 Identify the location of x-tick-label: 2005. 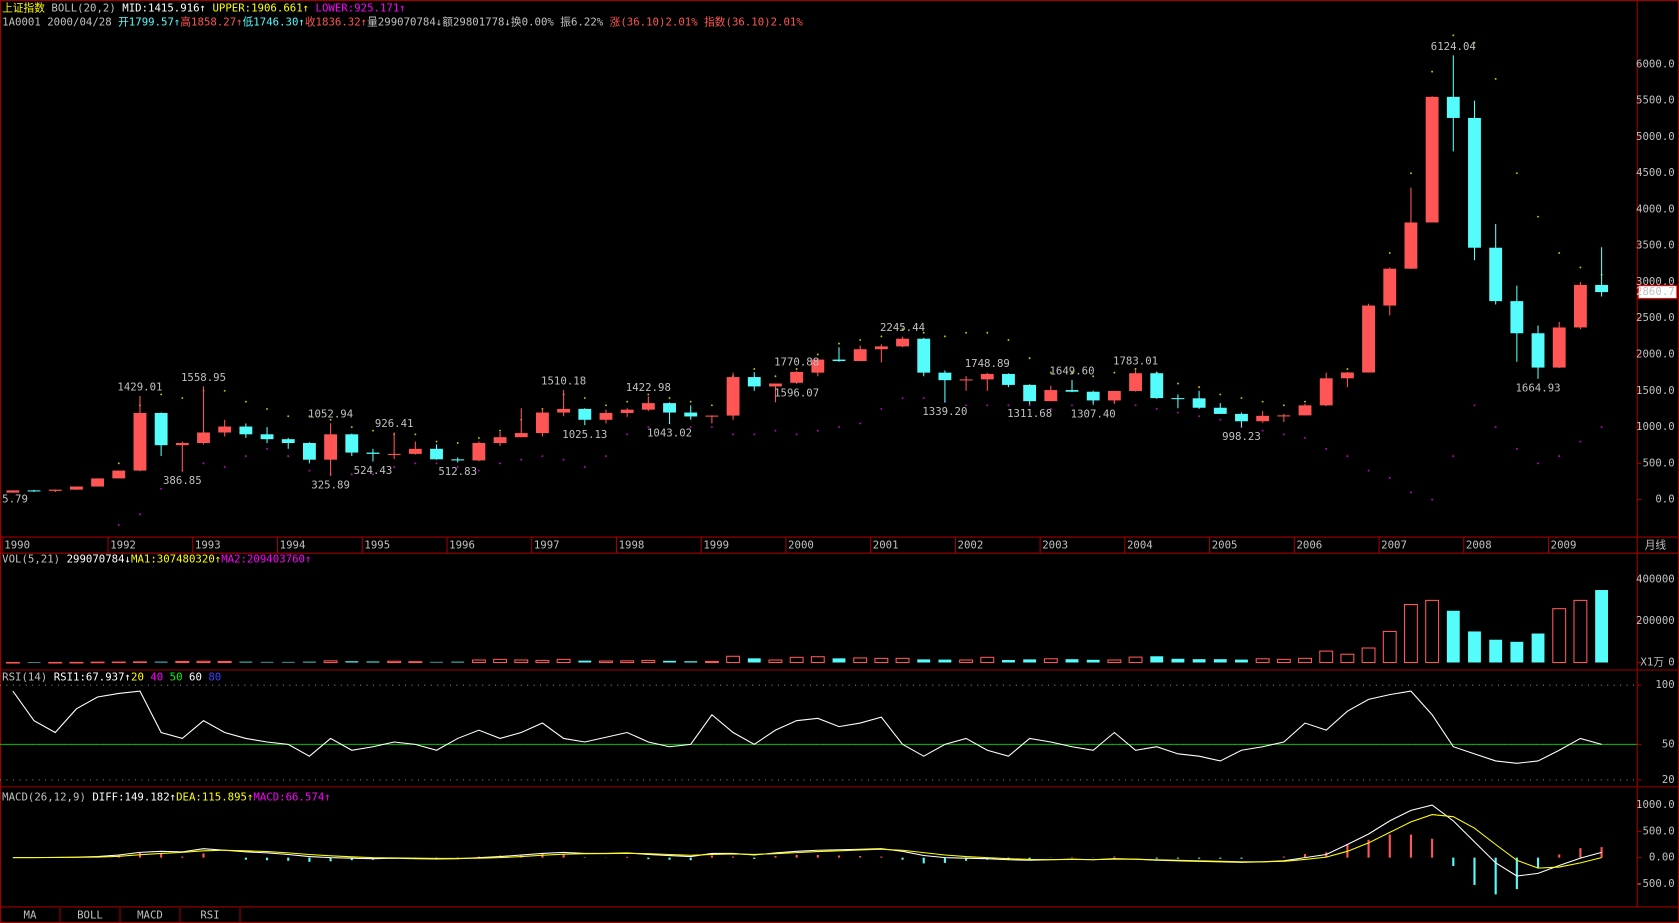
(1225, 545).